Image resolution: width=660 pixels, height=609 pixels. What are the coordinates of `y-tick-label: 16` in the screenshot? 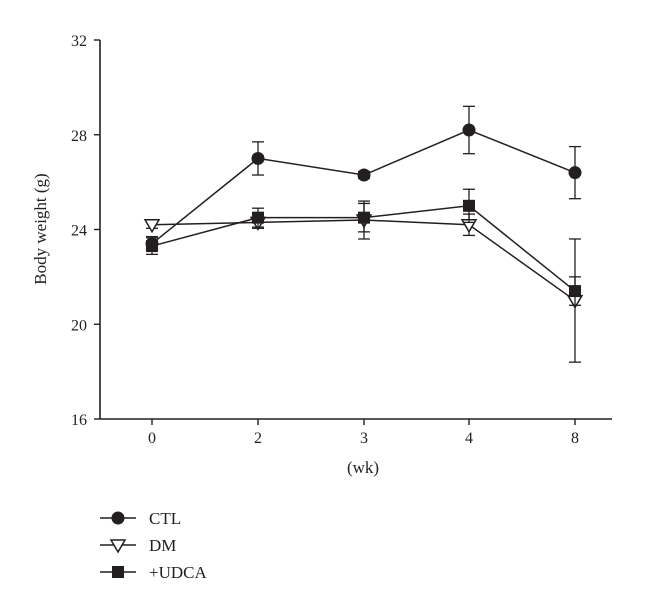 It's located at (79, 420).